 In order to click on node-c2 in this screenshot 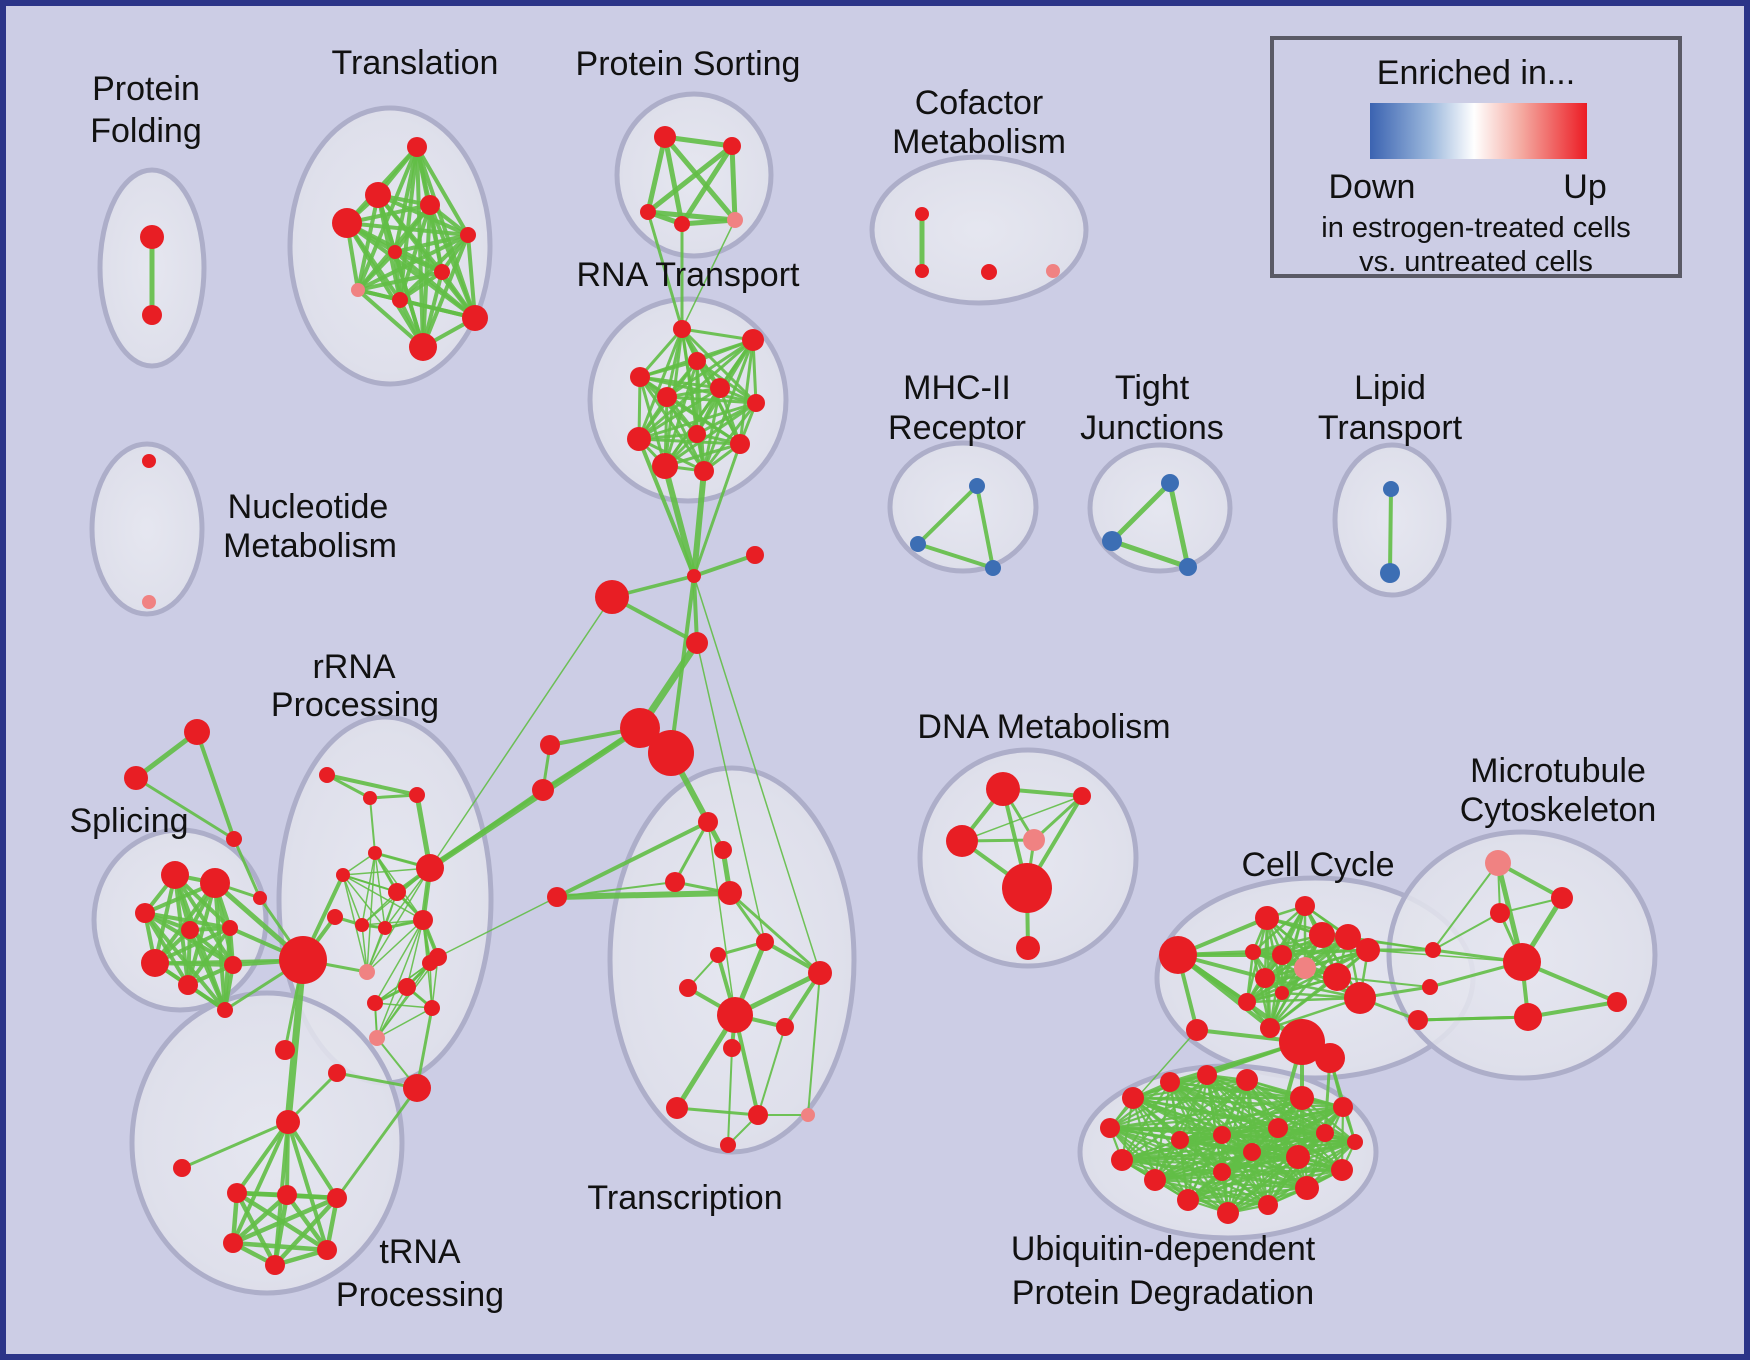, I will do `click(1267, 918)`.